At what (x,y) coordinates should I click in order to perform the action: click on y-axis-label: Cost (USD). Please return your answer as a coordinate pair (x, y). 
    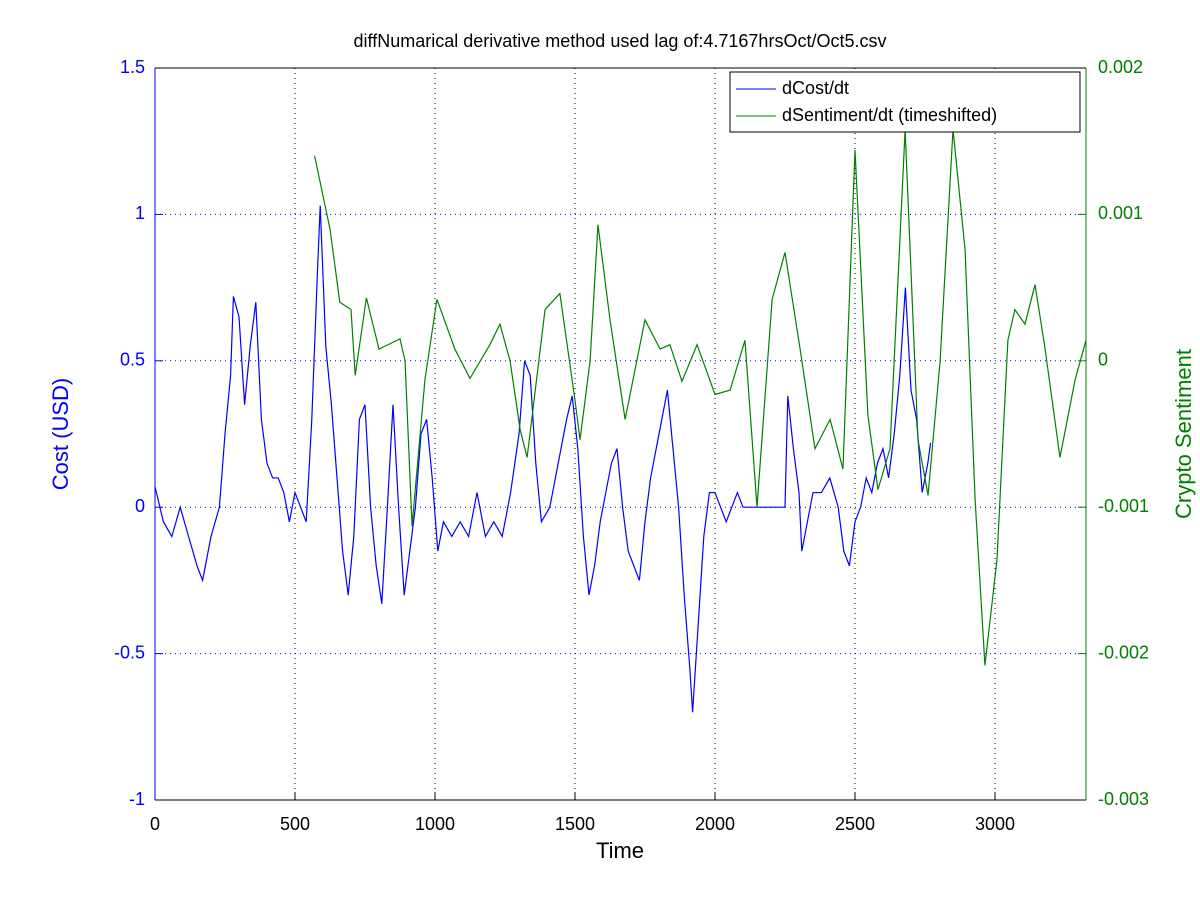
    Looking at the image, I should click on (60, 434).